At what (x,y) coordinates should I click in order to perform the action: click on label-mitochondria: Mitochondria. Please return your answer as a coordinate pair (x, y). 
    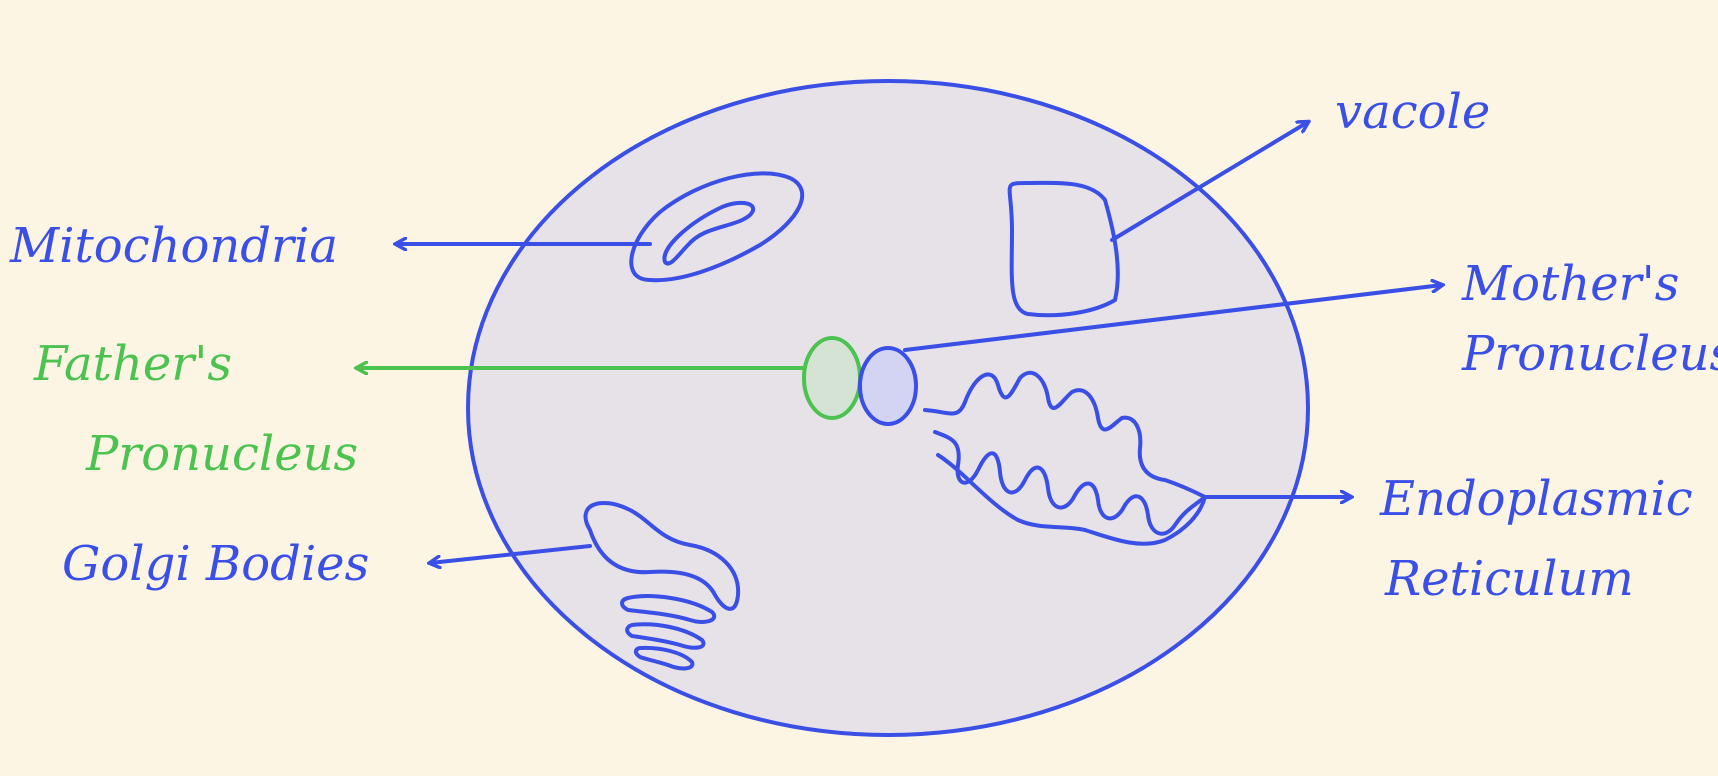
    Looking at the image, I should click on (173, 246).